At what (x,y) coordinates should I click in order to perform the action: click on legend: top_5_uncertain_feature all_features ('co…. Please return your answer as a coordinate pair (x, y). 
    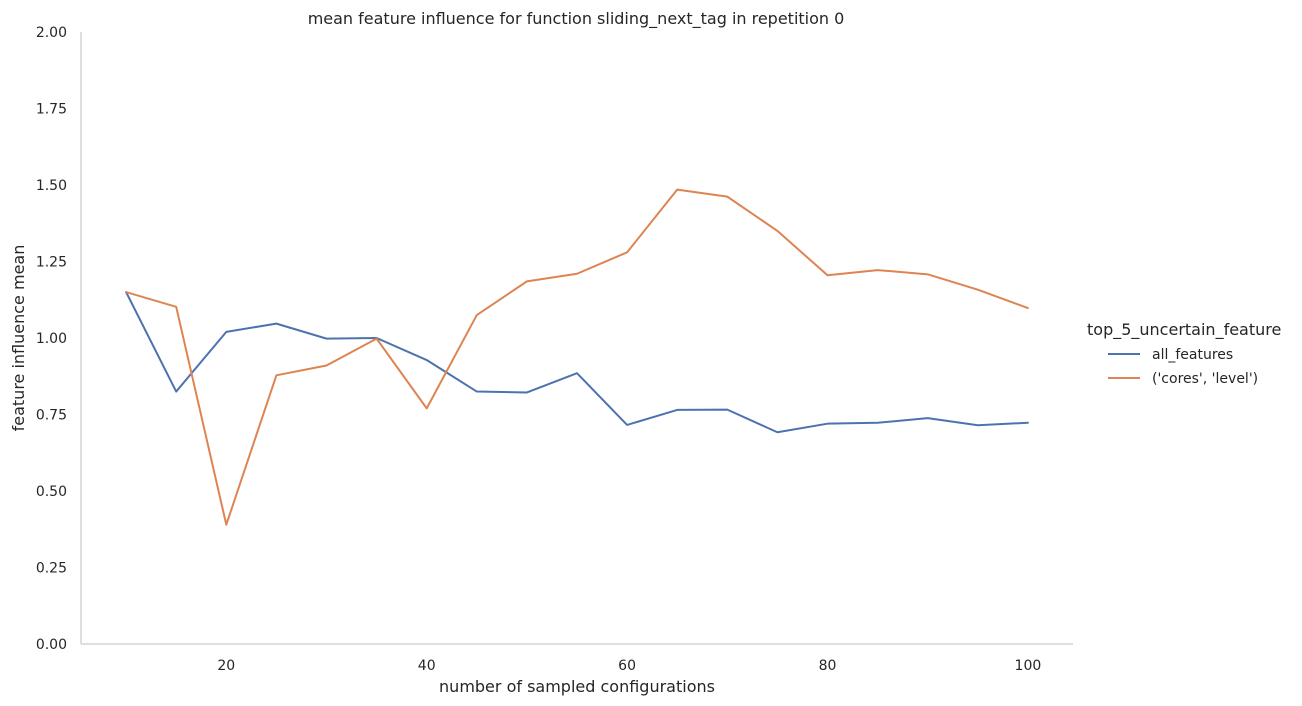
    Looking at the image, I should click on (1184, 353).